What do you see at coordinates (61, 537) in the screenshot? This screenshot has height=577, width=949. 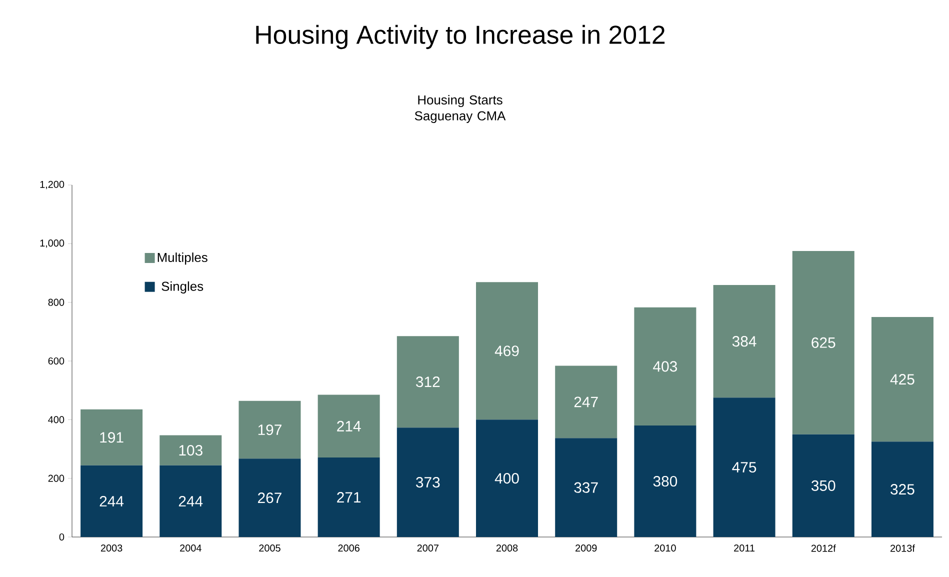 I see `y-tick-label: 0` at bounding box center [61, 537].